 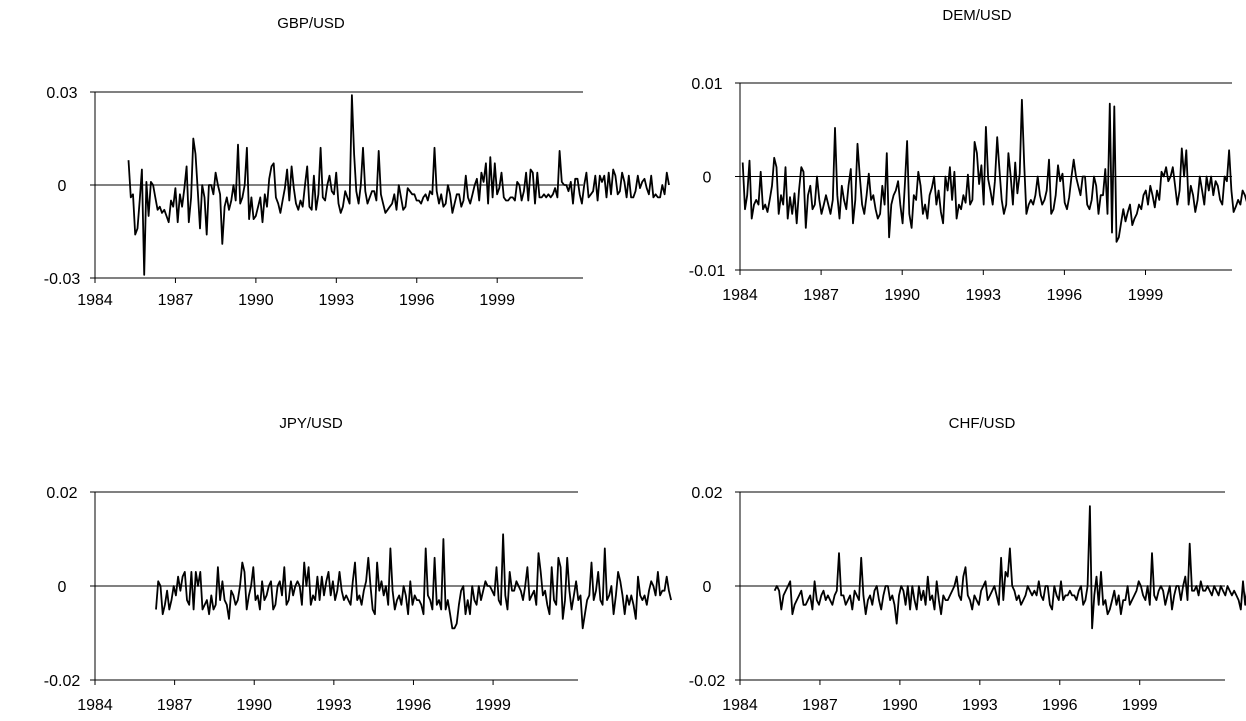 What do you see at coordinates (976, 15) in the screenshot?
I see `chart-title: DEM/USD` at bounding box center [976, 15].